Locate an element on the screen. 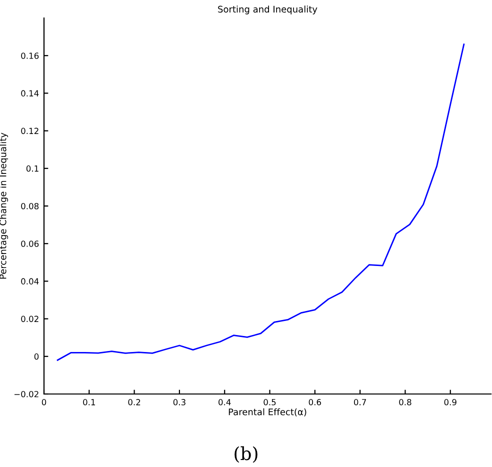 The image size is (492, 467). chart-title: Sorting and Inequality is located at coordinates (268, 10).